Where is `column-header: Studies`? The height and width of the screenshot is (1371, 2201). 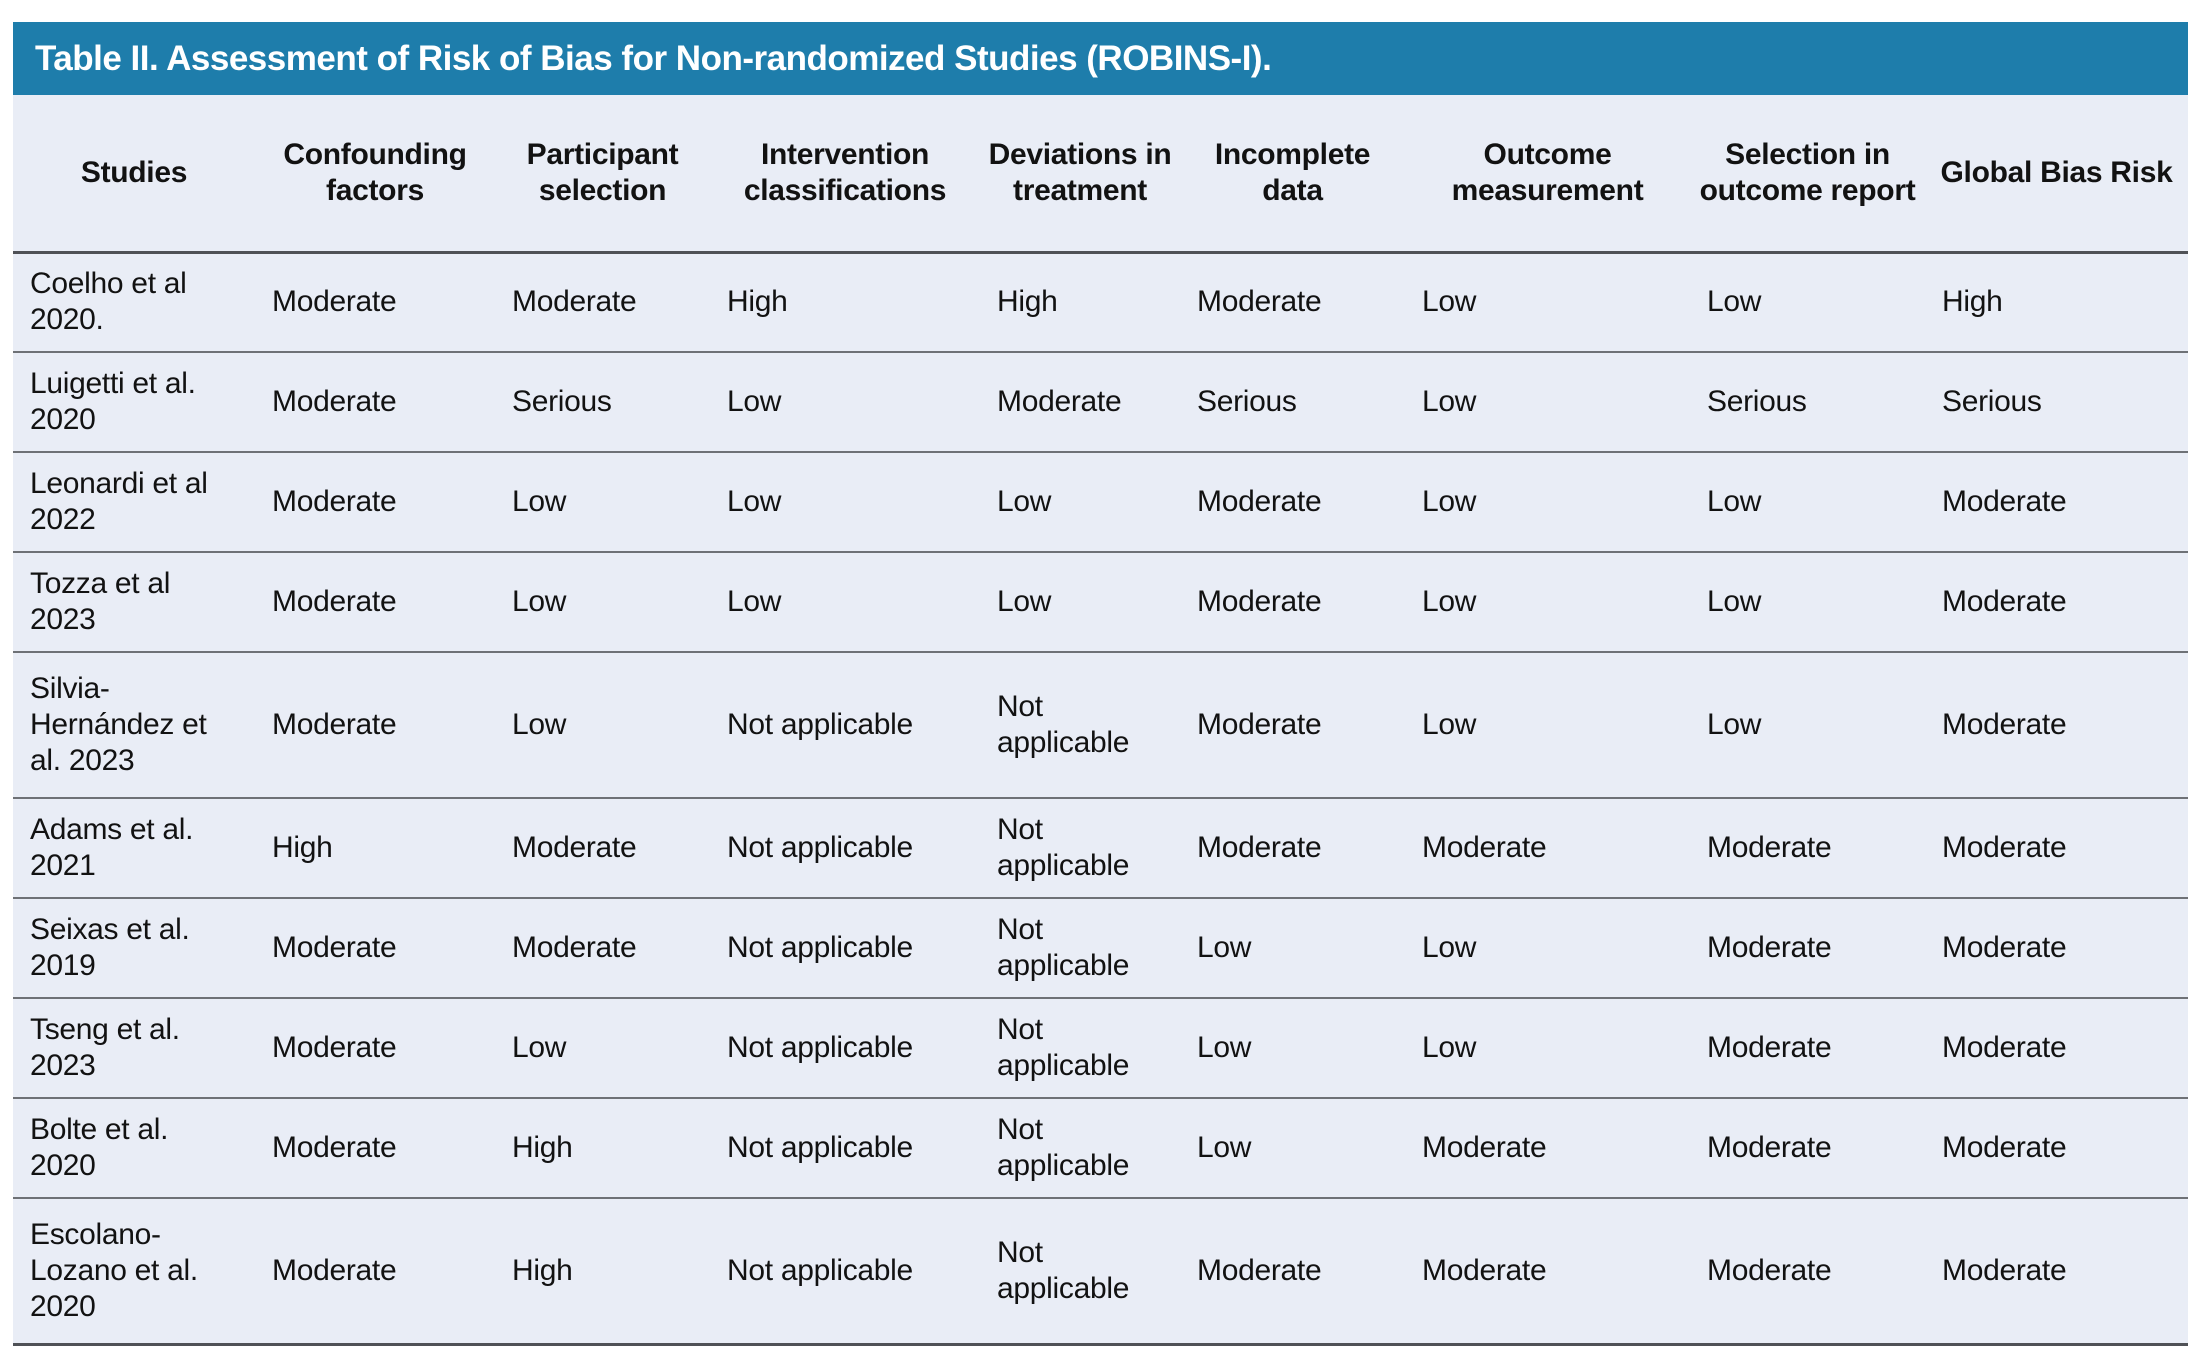 column-header: Studies is located at coordinates (134, 172).